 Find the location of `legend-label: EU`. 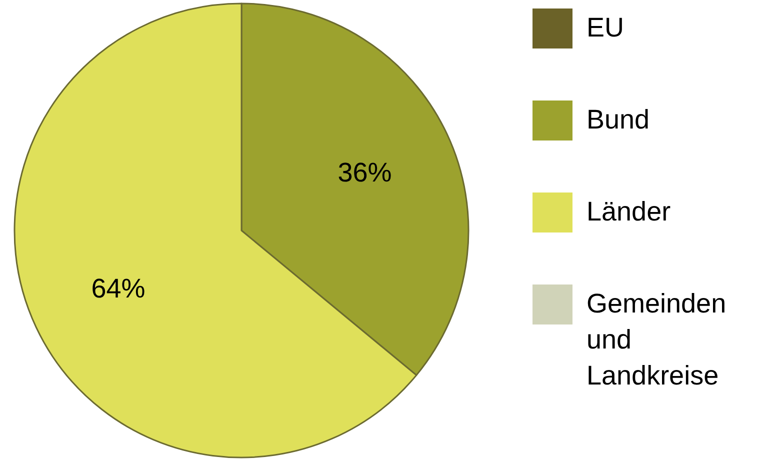

legend-label: EU is located at coordinates (605, 27).